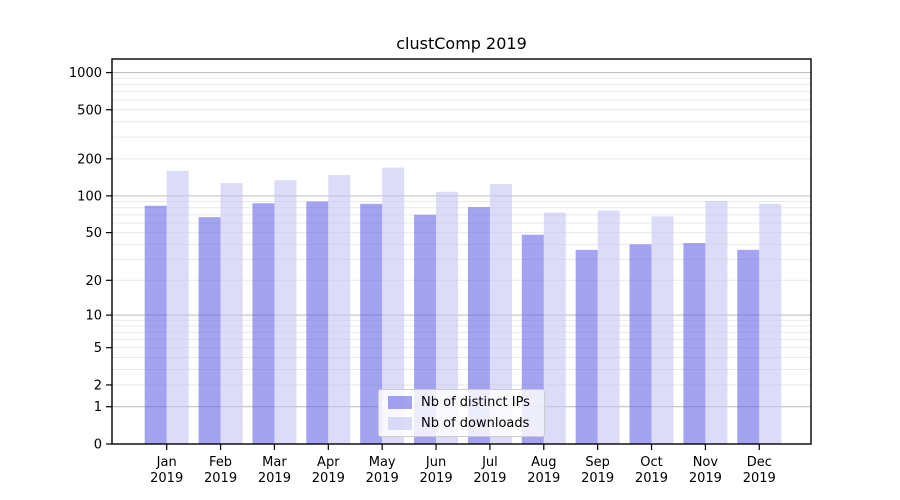 This screenshot has width=900, height=500. Describe the element at coordinates (706, 462) in the screenshot. I see `x-tick-label-month: Nov` at that location.